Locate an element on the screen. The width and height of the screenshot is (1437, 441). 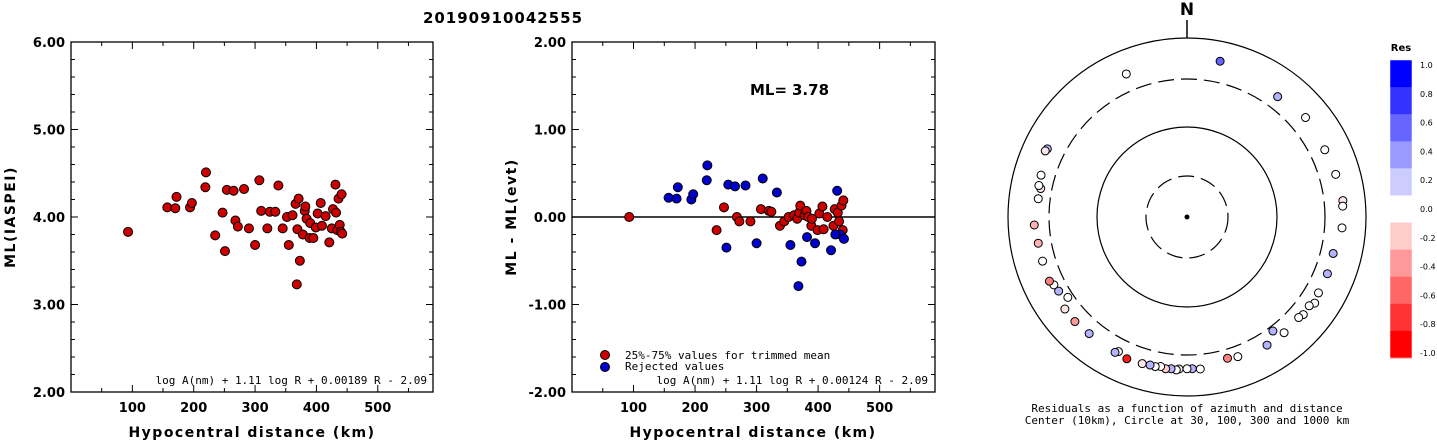
x-tick-label: 400 is located at coordinates (316, 408).